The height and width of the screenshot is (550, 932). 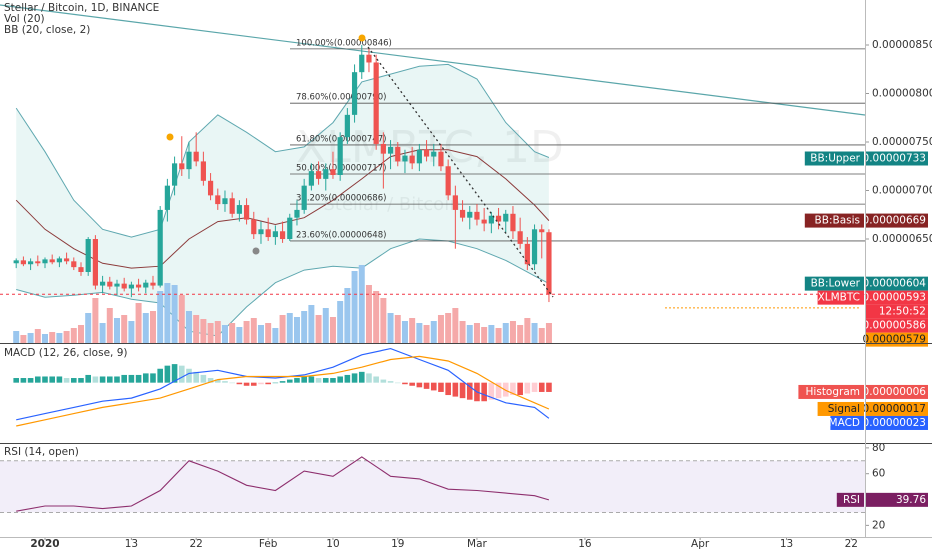 What do you see at coordinates (283, 287) in the screenshot?
I see `band-line` at bounding box center [283, 287].